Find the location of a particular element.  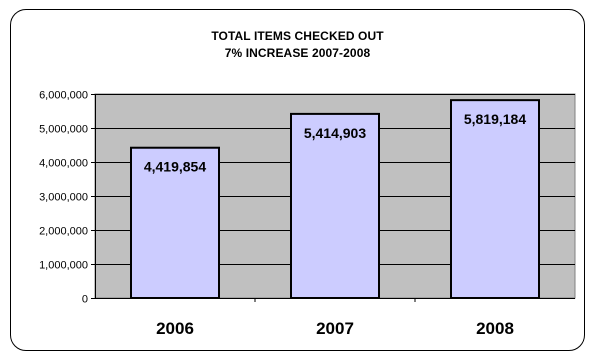

y-tick-label: 0 is located at coordinates (85, 300).